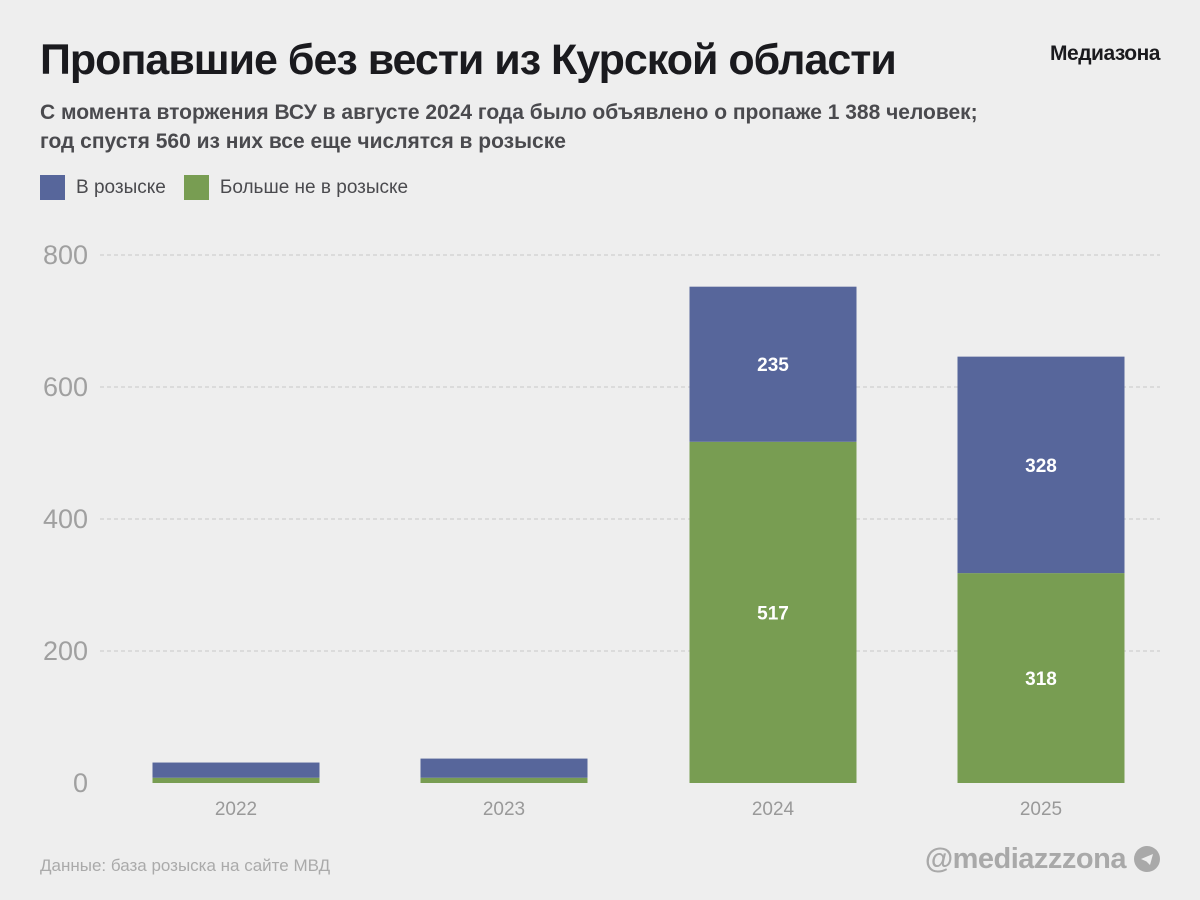  I want to click on legend: В розыске Больше не в розыске, so click(233, 187).